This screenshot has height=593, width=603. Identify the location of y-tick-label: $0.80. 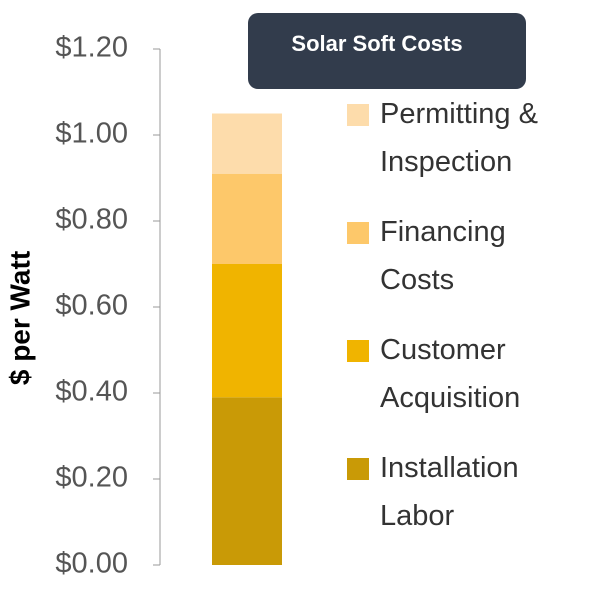
(91, 220).